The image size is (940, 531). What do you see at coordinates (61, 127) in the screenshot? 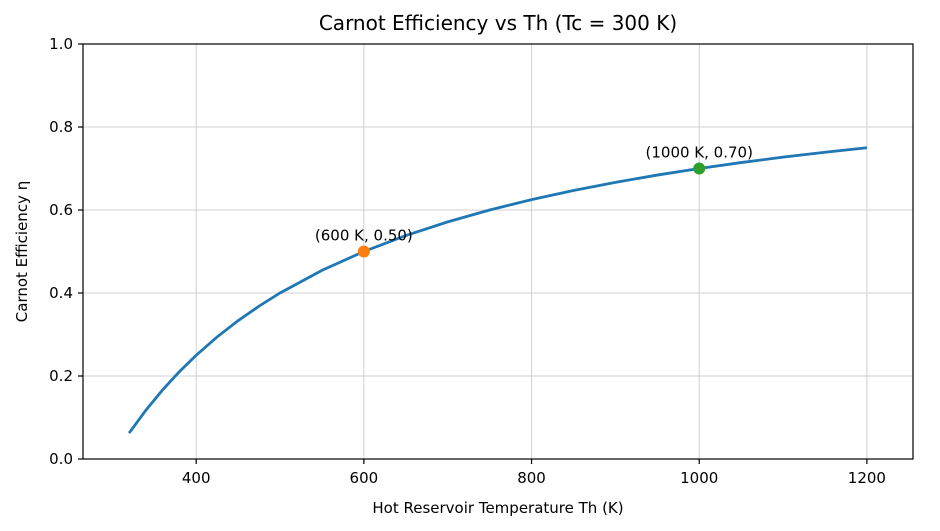
I see `y-tick-label: 0.8` at bounding box center [61, 127].